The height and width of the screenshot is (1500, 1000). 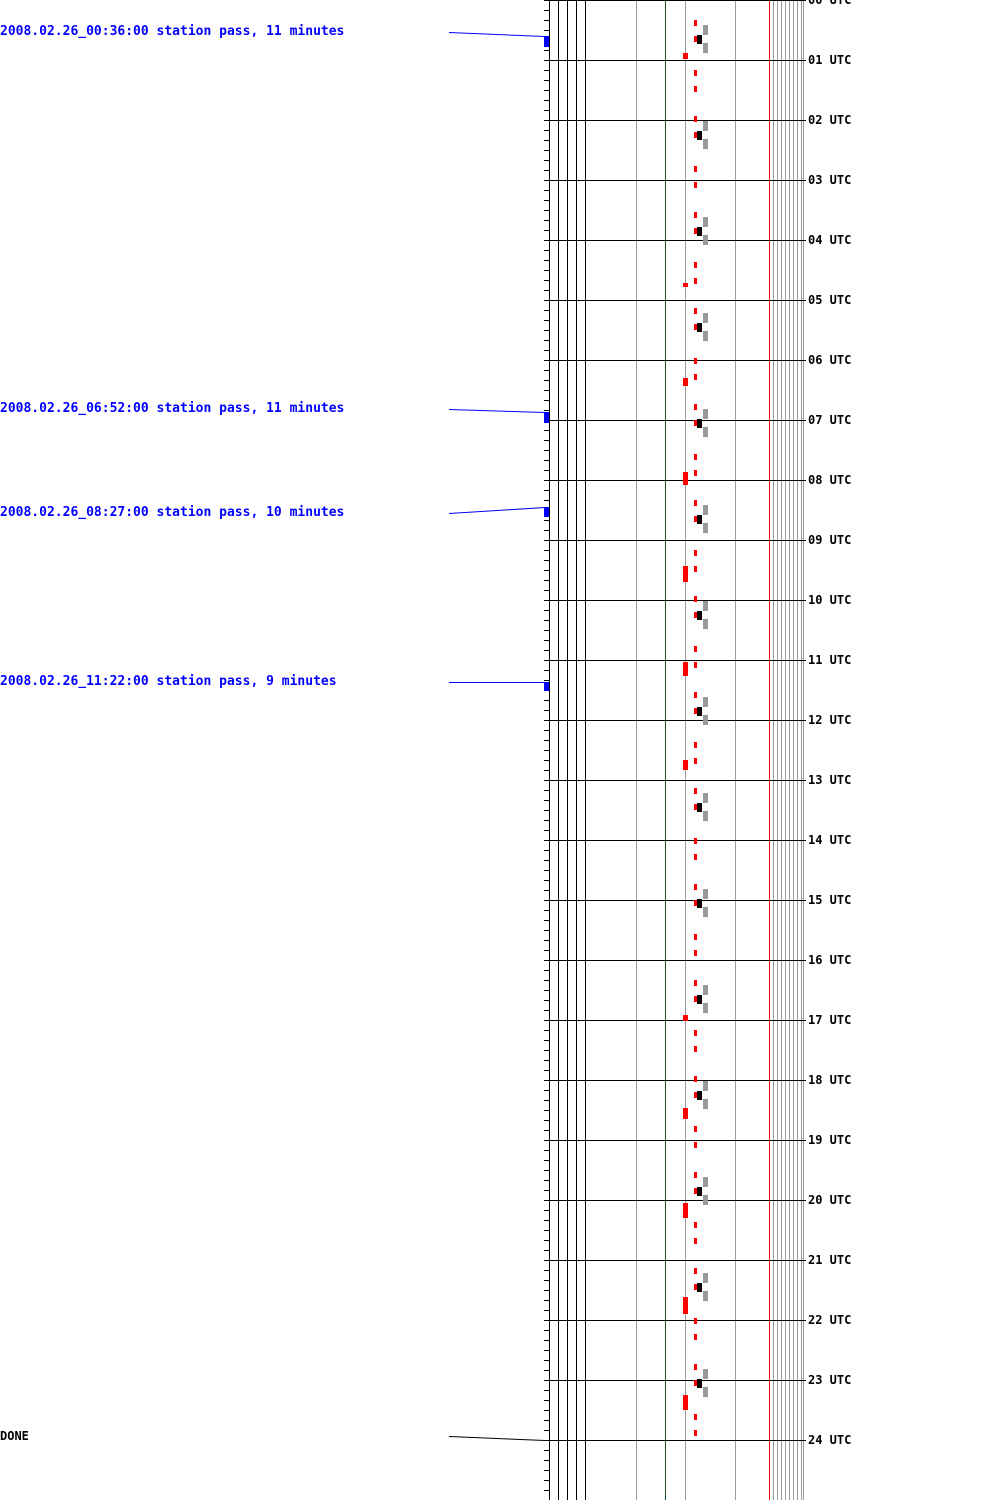 I want to click on hour-label: 07 UTC, so click(x=830, y=420).